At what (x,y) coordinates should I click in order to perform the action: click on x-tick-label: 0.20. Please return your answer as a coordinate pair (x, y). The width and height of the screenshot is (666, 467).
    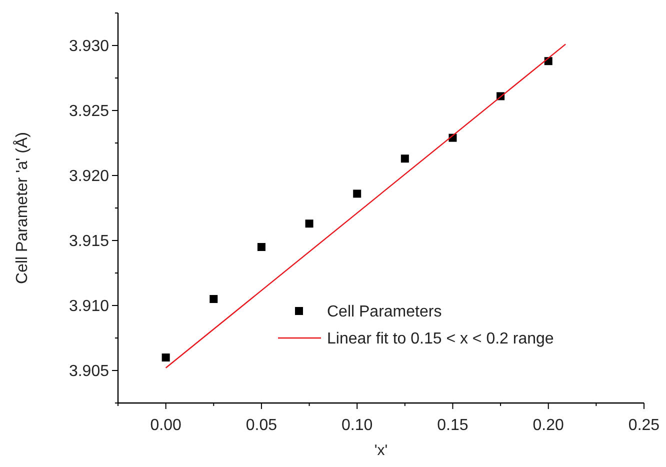
    Looking at the image, I should click on (548, 425).